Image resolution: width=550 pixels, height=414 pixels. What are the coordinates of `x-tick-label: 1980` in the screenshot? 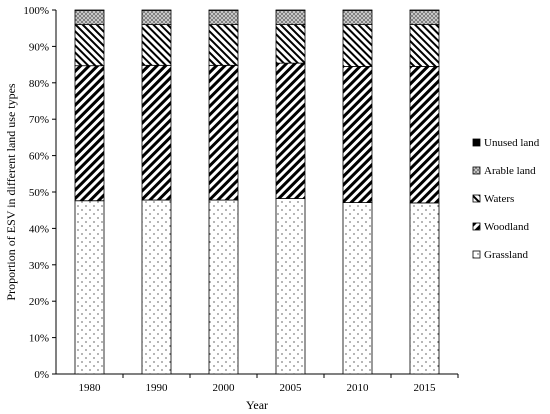 It's located at (90, 388).